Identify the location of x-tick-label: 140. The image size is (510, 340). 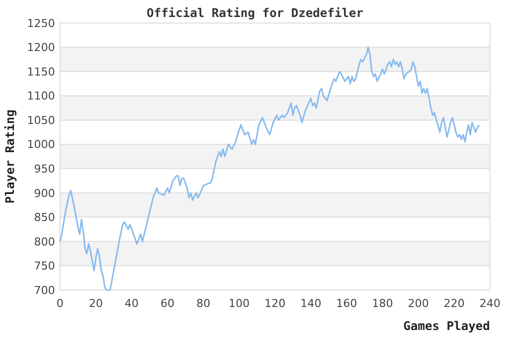
(311, 303).